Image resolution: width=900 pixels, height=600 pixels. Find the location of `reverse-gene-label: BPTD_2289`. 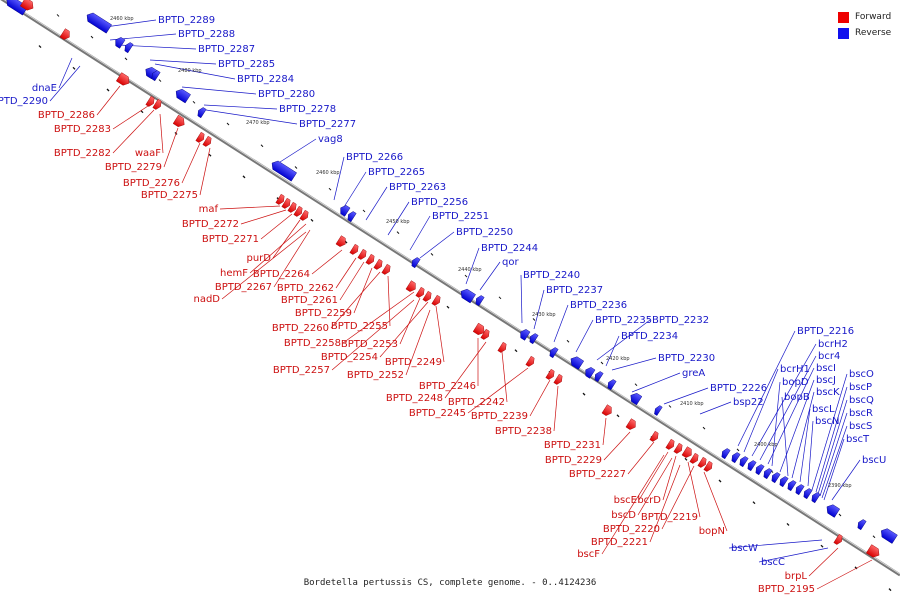

reverse-gene-label: BPTD_2289 is located at coordinates (186, 20).